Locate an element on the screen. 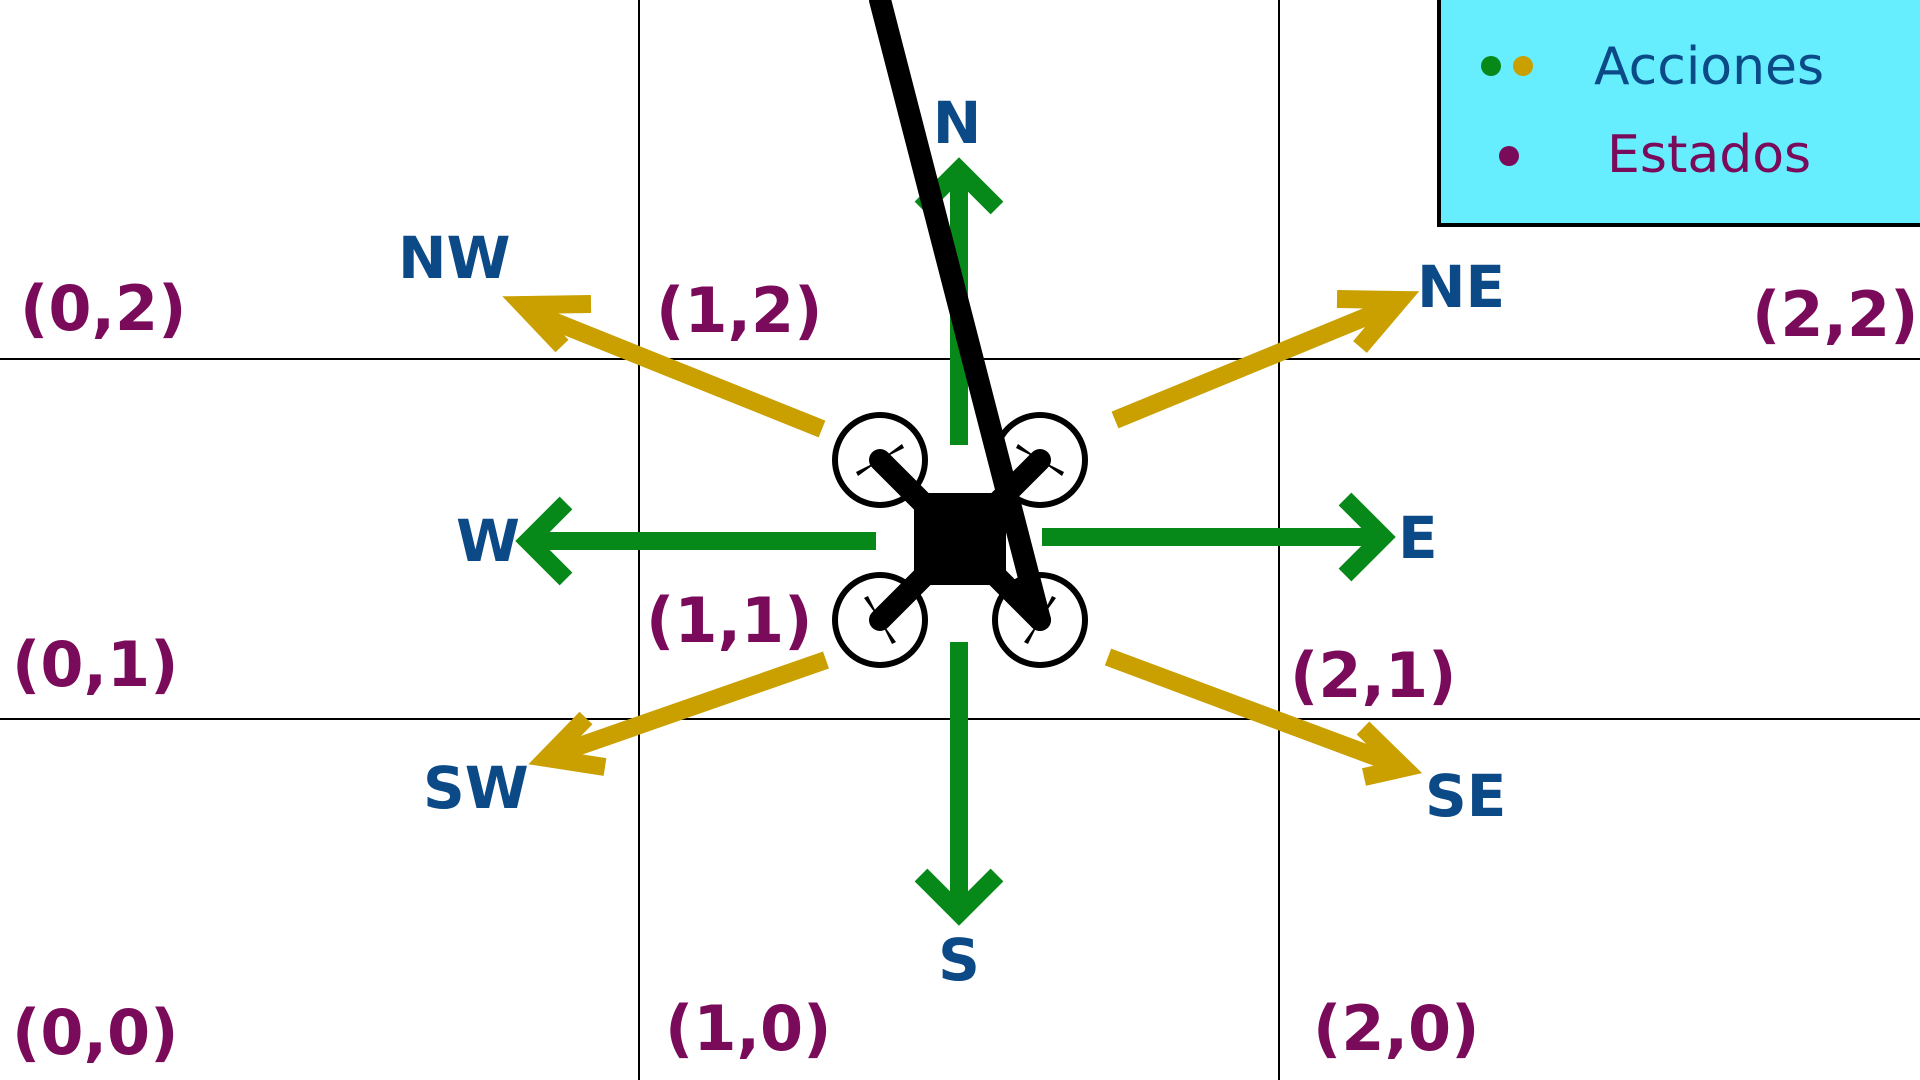  label-southwest: SW is located at coordinates (476, 788).